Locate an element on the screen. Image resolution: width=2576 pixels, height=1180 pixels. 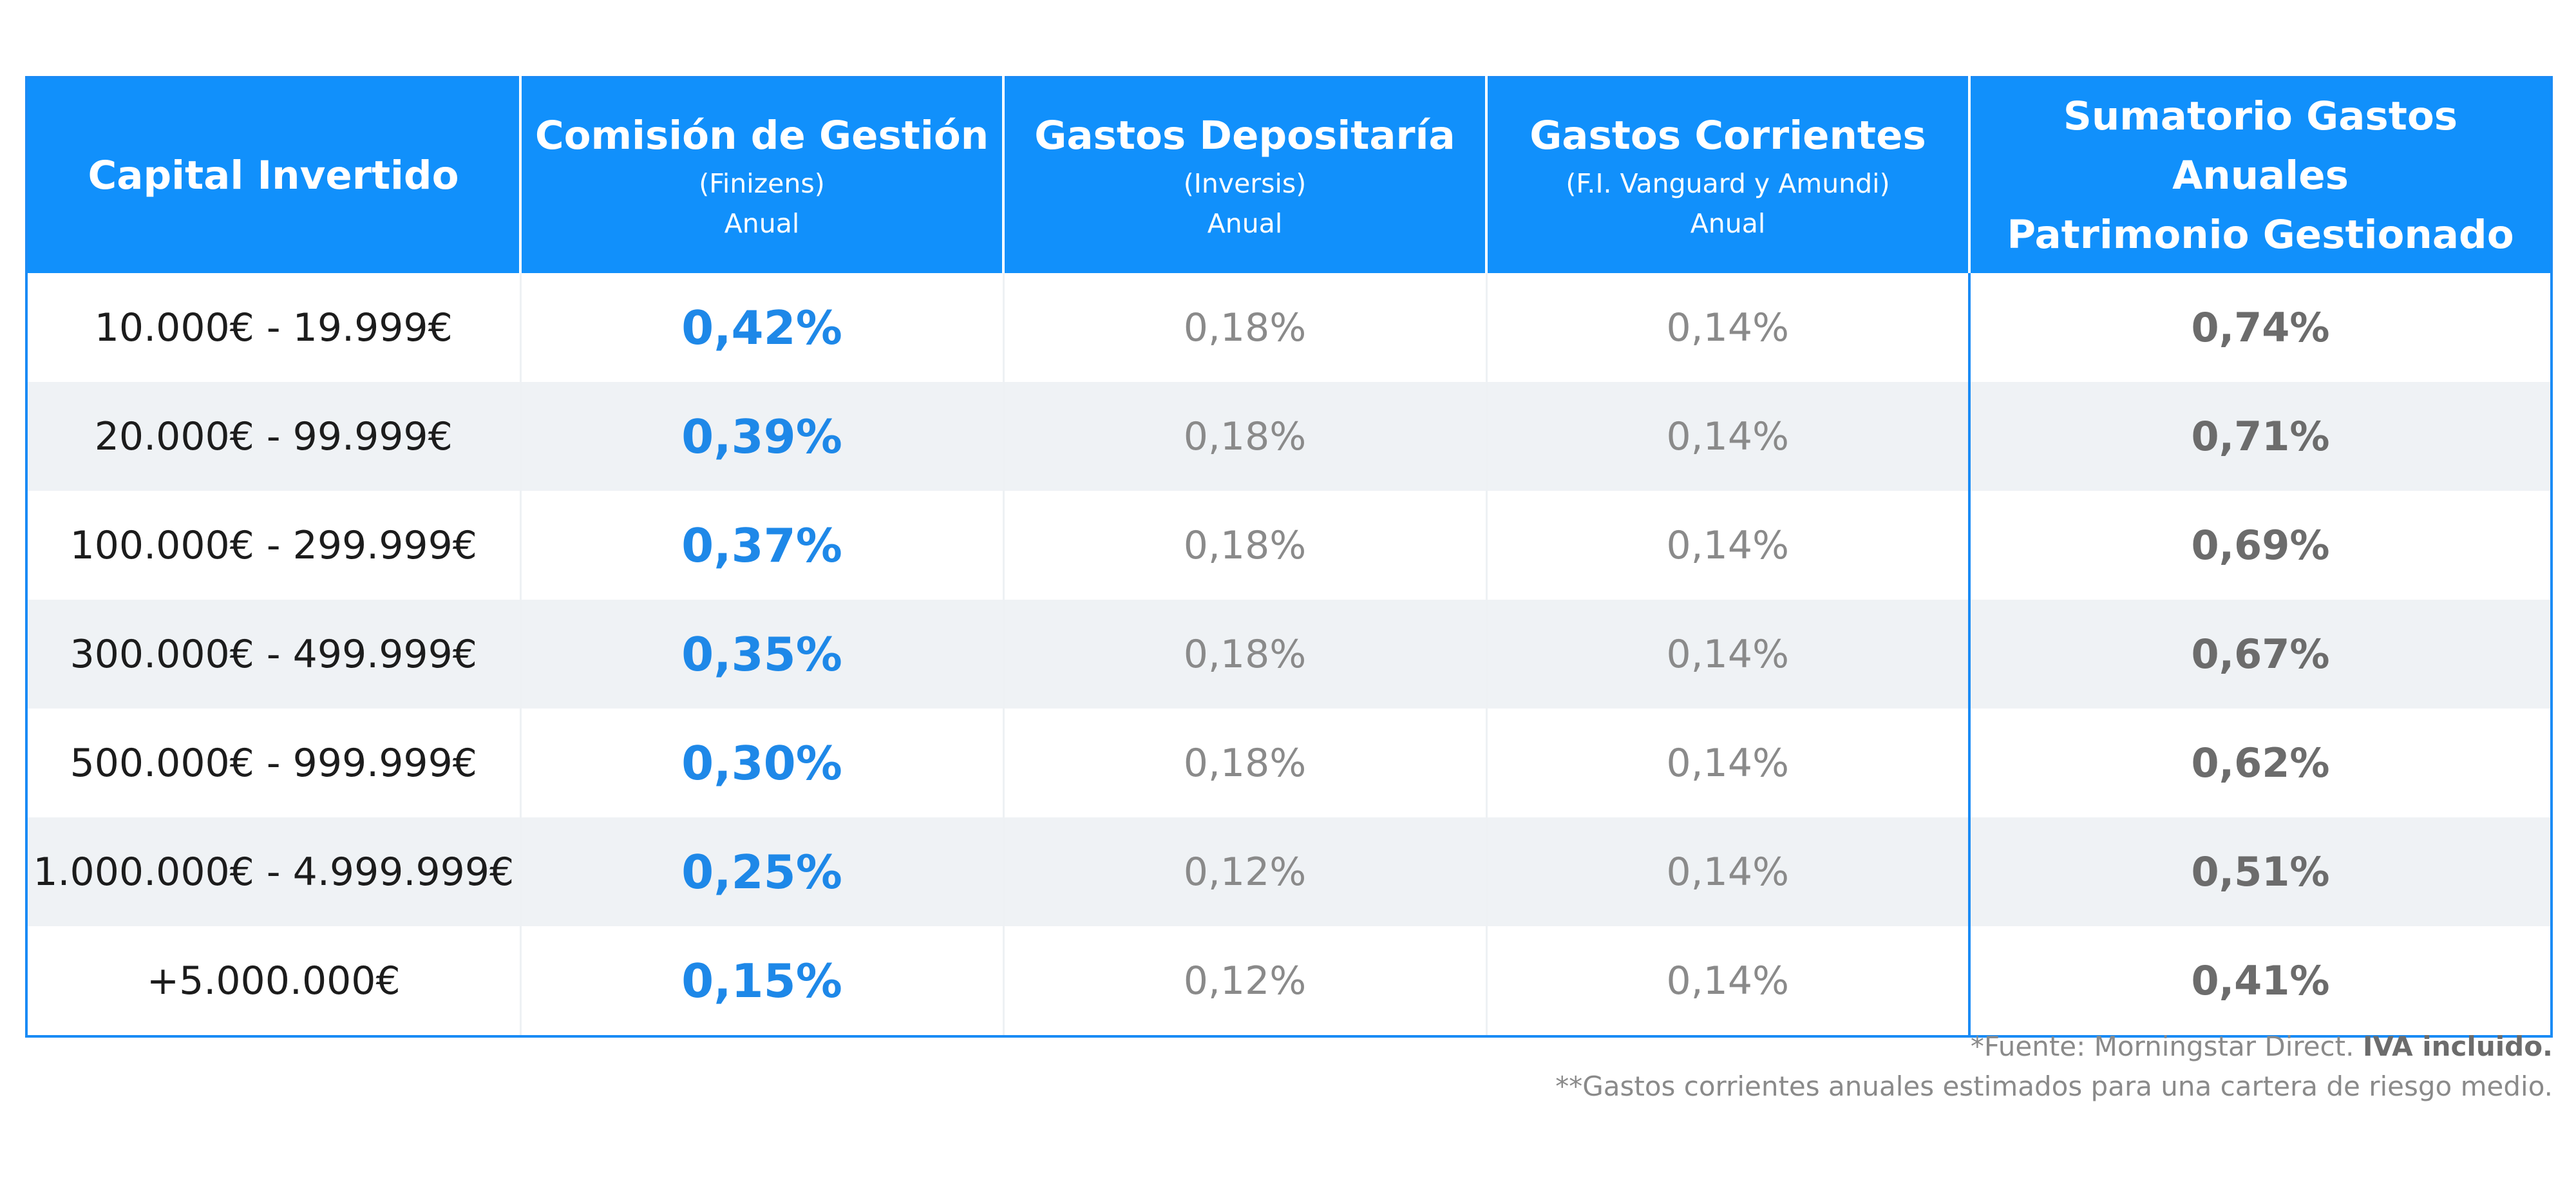
header-gastos-depositaria: Gastos Depositaría (Inversis) Anual is located at coordinates (1244, 175).